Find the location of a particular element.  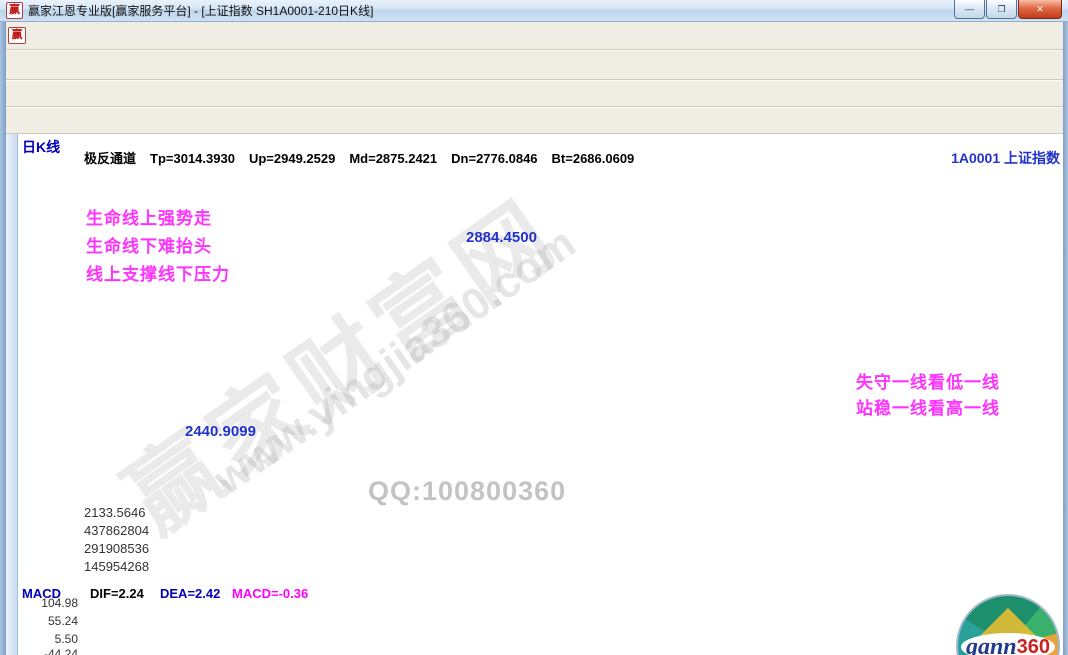

macd-histogram-value: MACD=-0.36 is located at coordinates (270, 593).